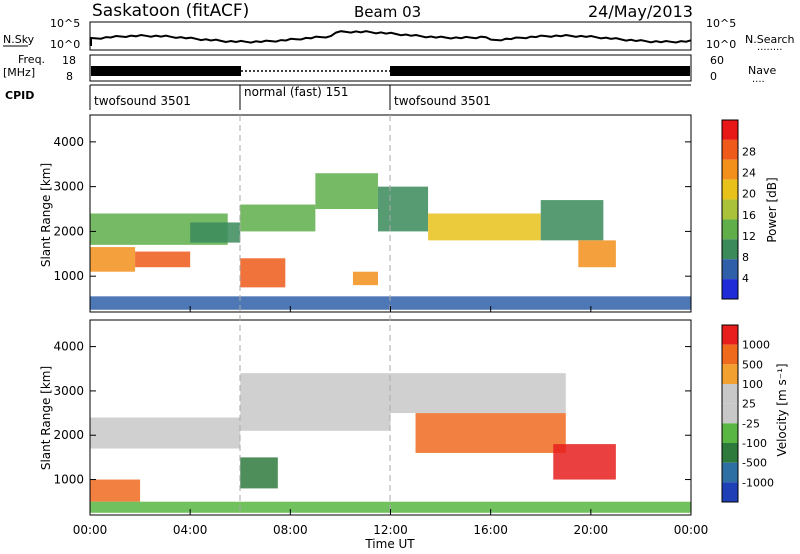 The width and height of the screenshot is (800, 554). Describe the element at coordinates (749, 236) in the screenshot. I see `colorbar-tick-label: 12` at that location.